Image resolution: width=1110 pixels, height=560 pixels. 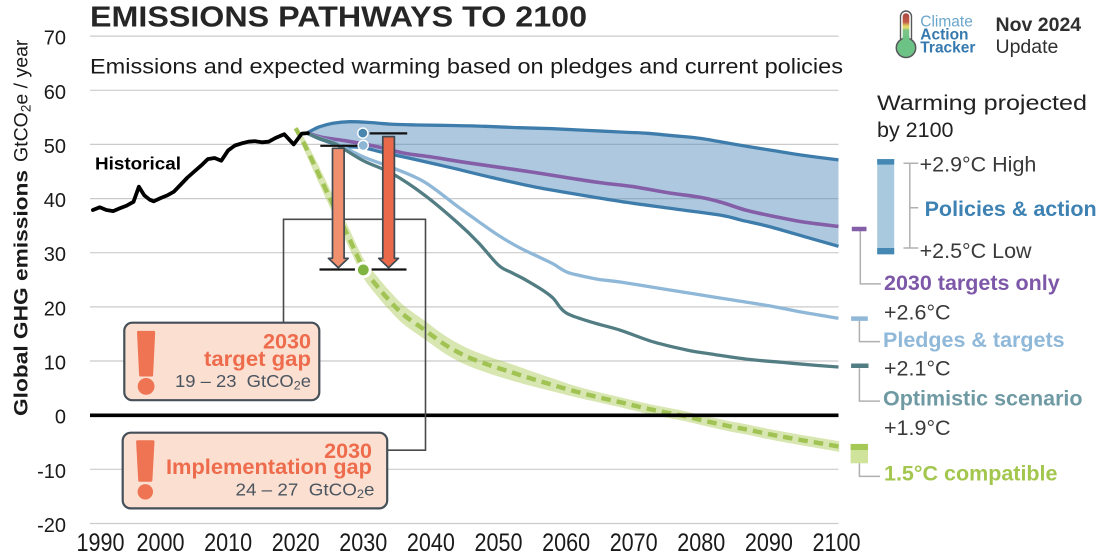 I want to click on svg-text: +2.5°C Low, so click(x=976, y=251).